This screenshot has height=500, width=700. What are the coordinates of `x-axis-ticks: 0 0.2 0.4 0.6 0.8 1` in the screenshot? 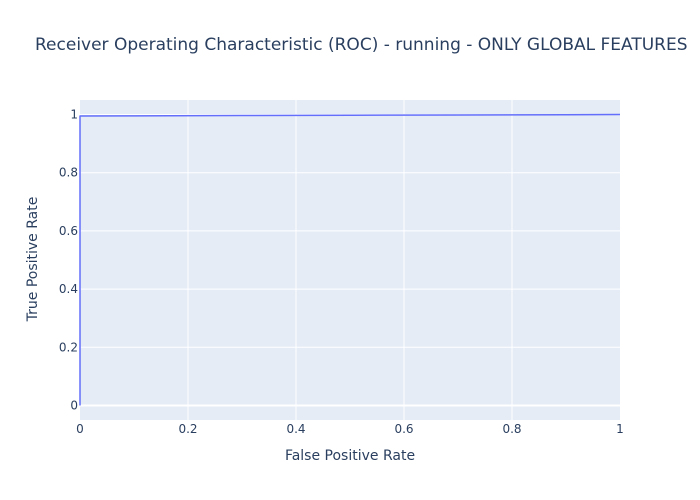 It's located at (350, 429).